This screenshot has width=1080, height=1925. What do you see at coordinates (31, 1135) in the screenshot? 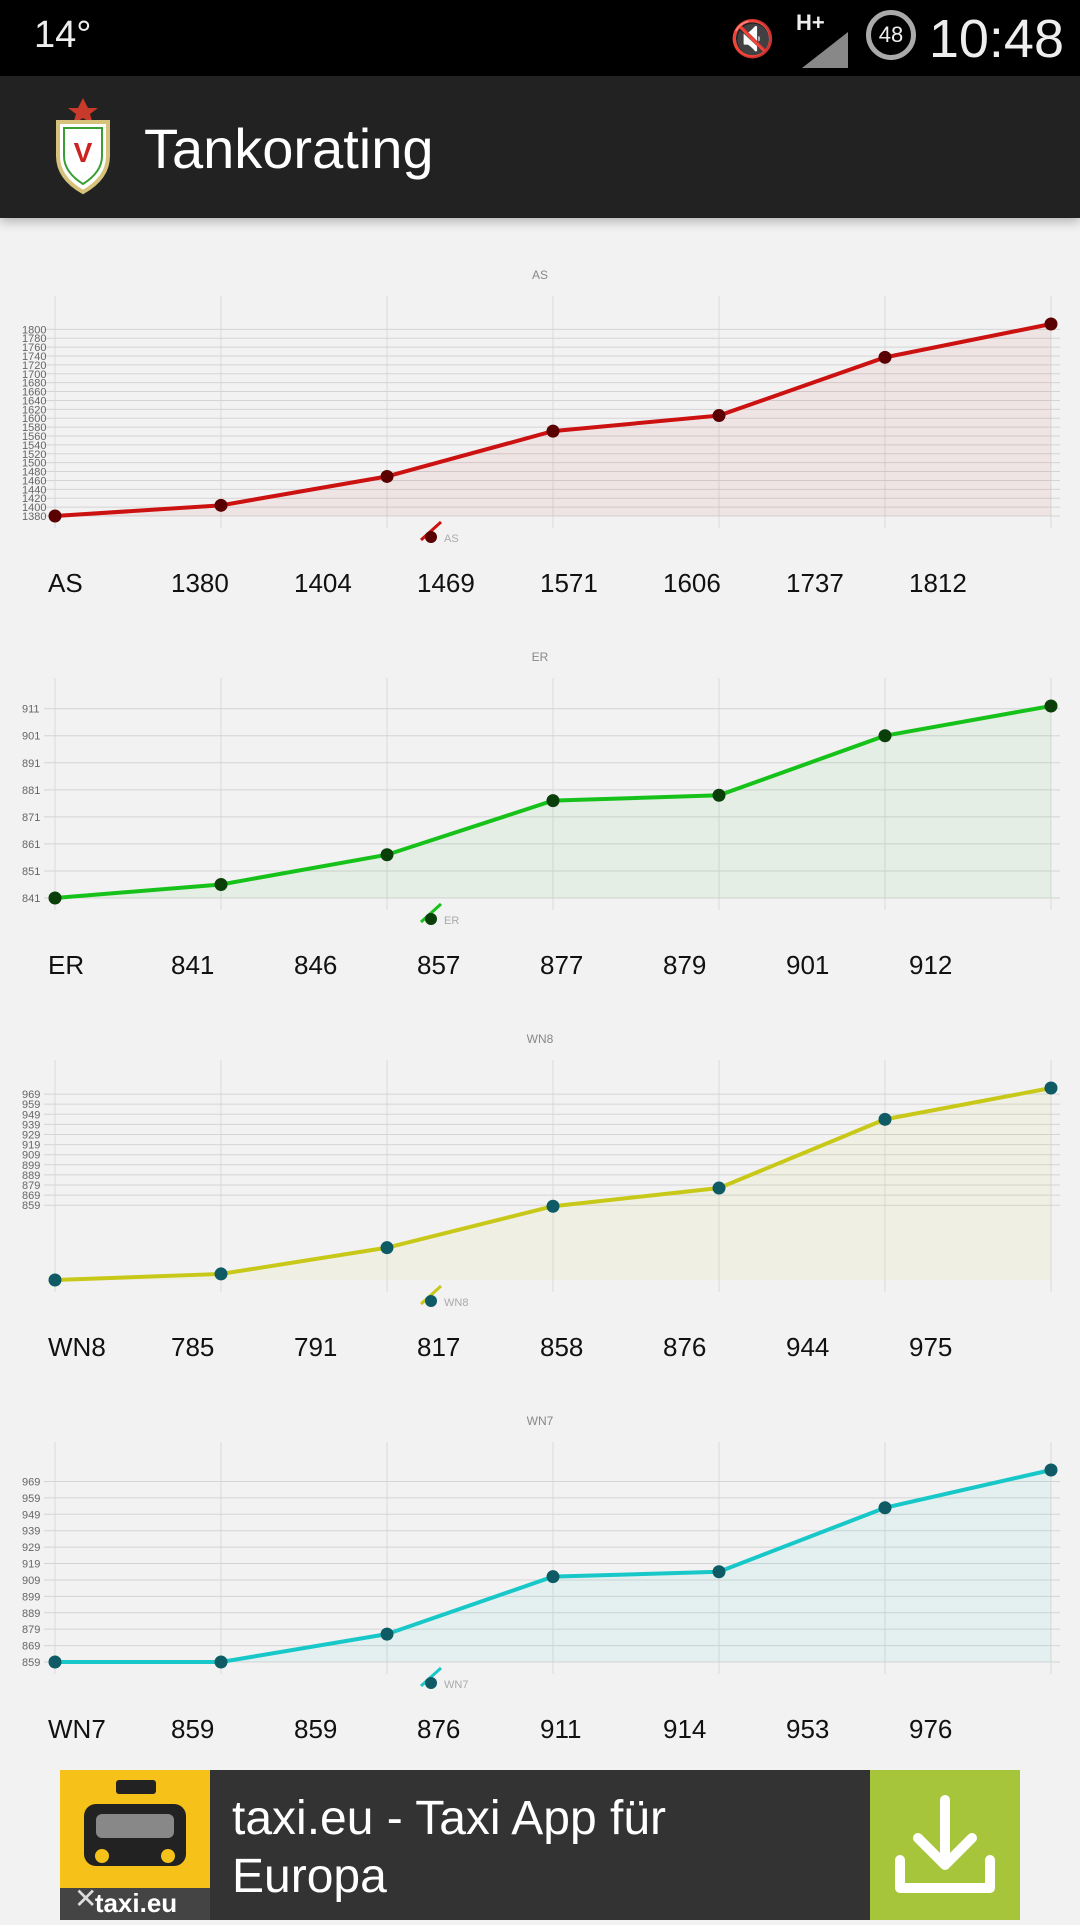
I see `y-tick-label: 929` at bounding box center [31, 1135].